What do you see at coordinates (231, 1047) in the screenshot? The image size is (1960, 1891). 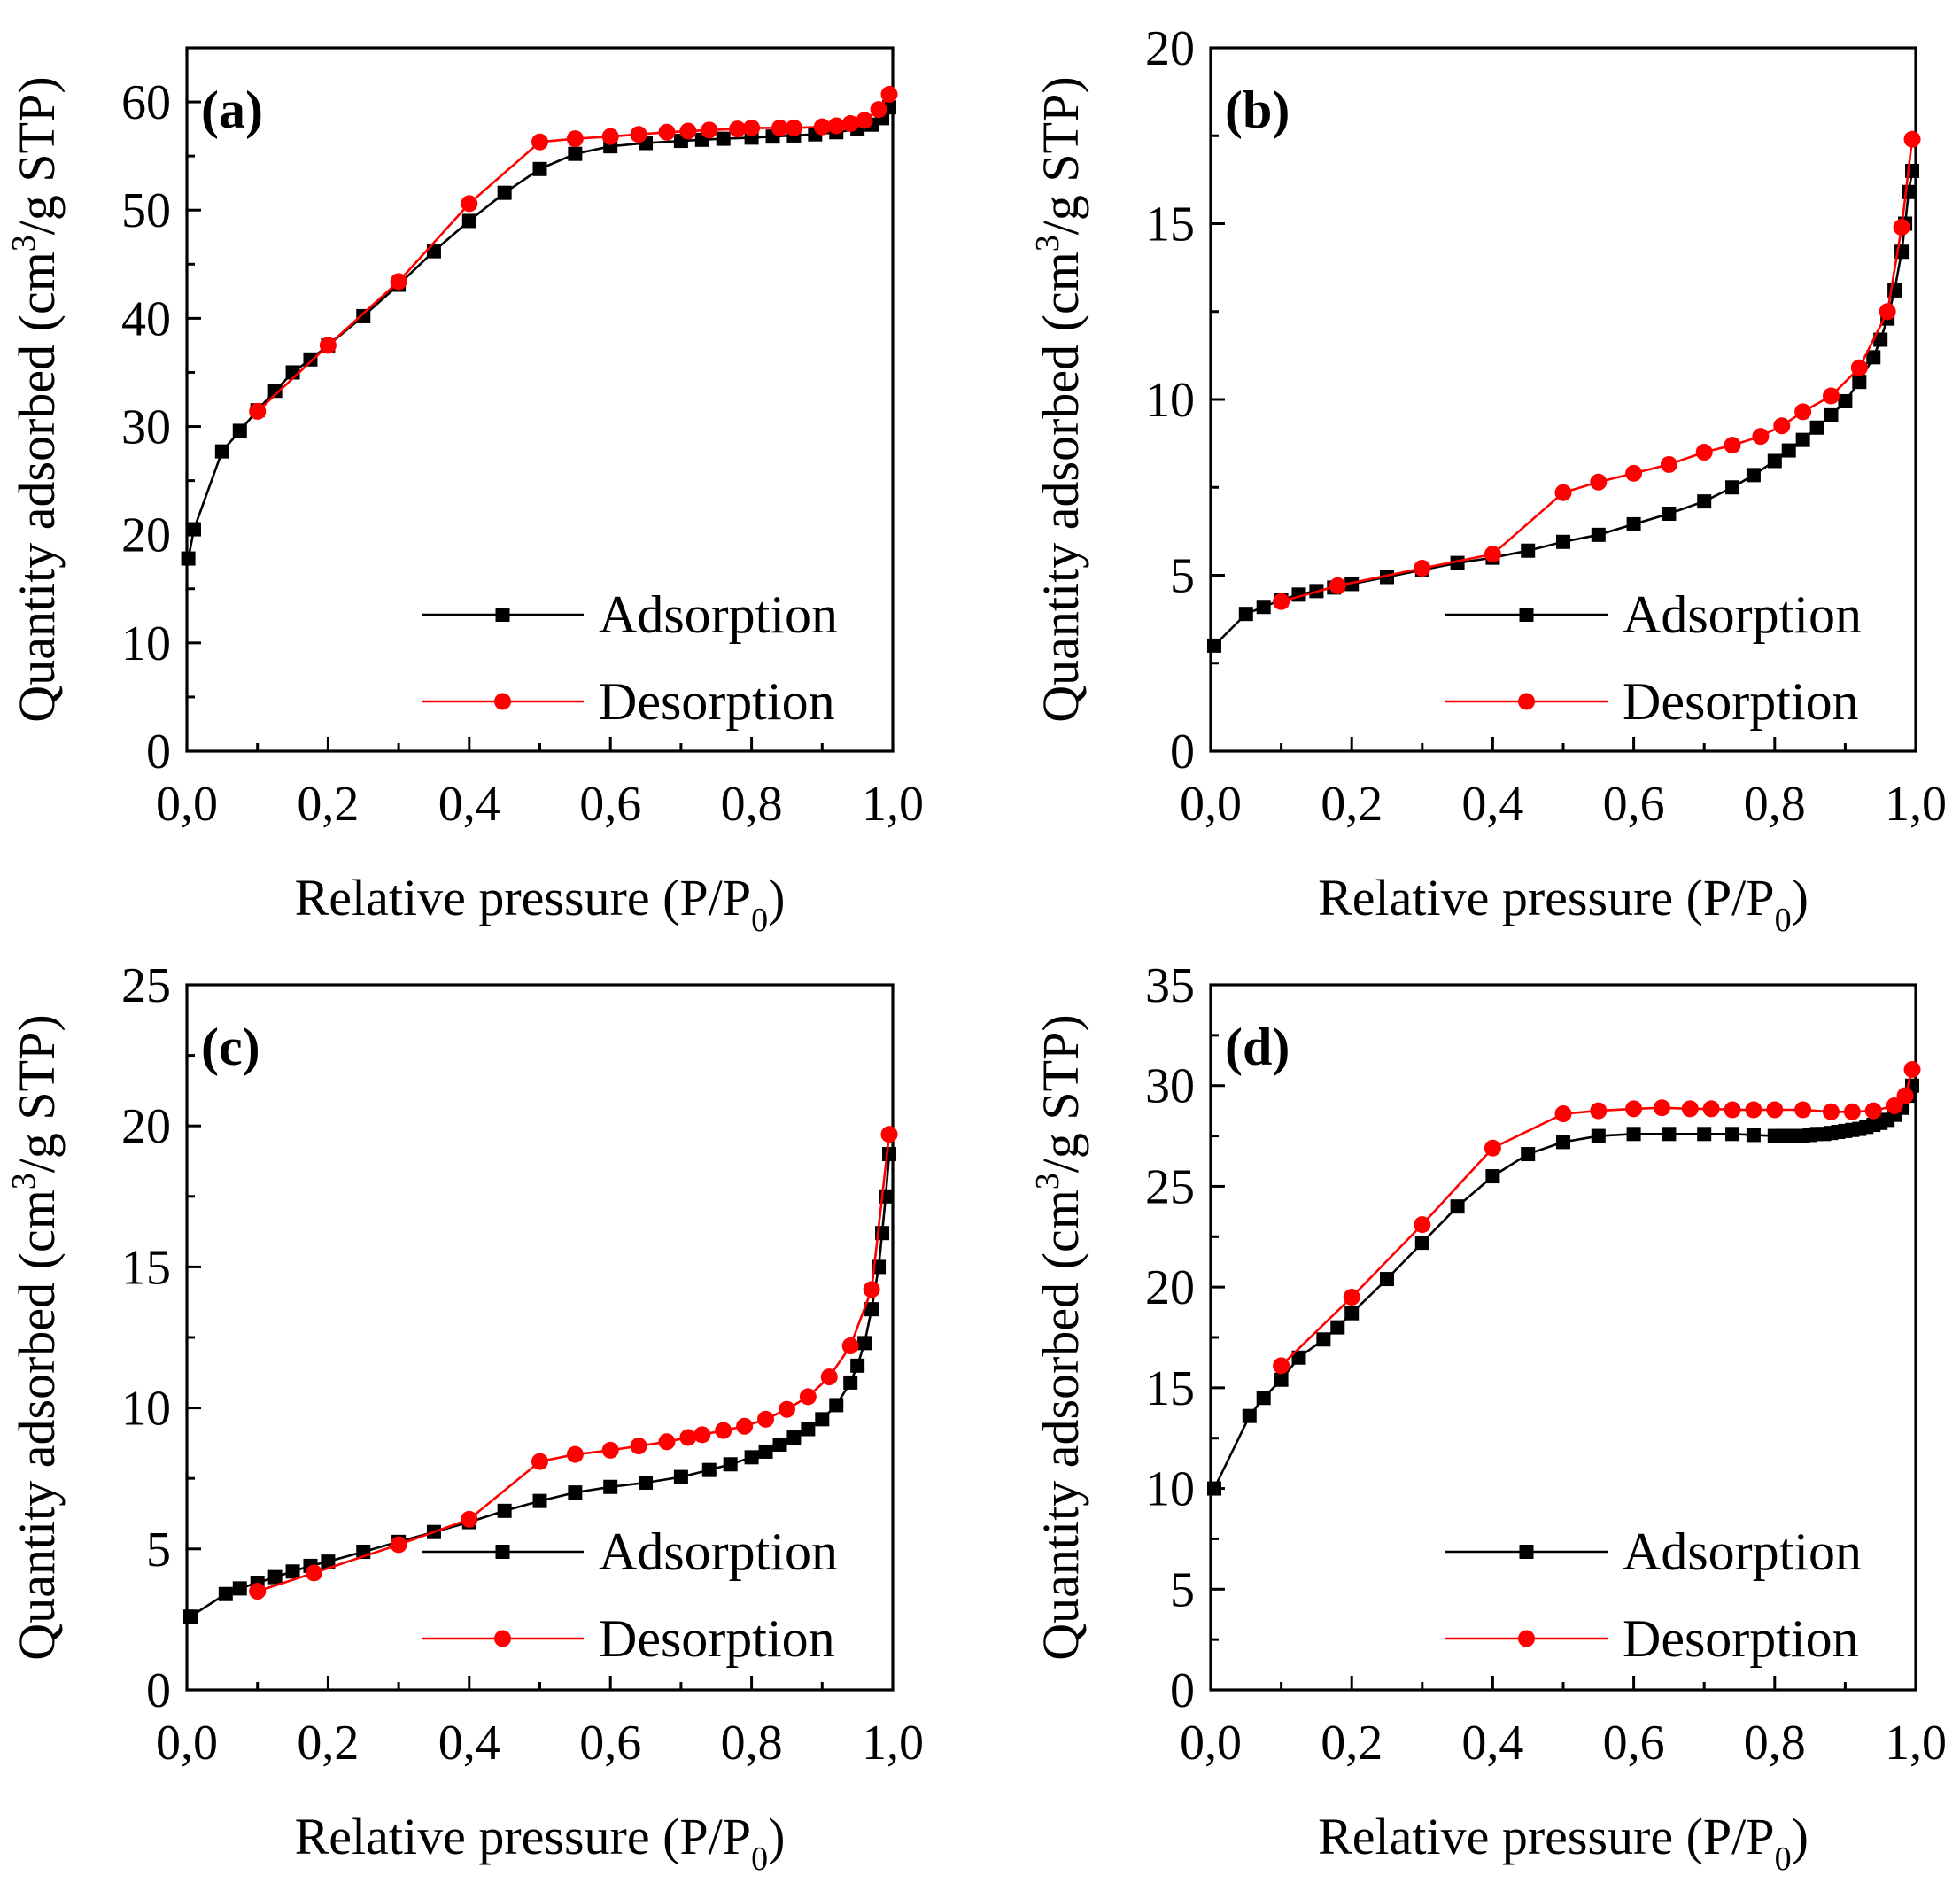 I see `panel-label: (c)` at bounding box center [231, 1047].